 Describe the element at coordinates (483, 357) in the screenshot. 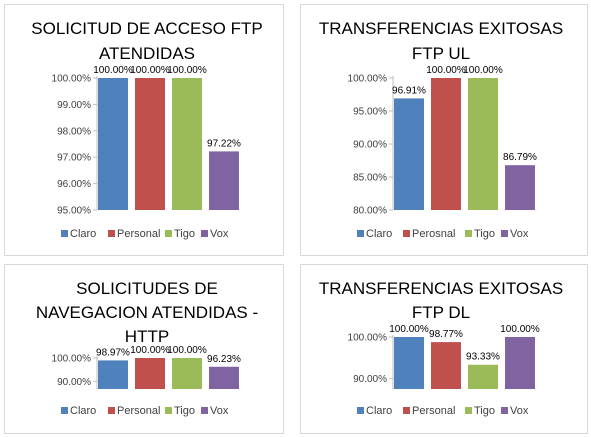

I see `data-label: 93.33%` at that location.